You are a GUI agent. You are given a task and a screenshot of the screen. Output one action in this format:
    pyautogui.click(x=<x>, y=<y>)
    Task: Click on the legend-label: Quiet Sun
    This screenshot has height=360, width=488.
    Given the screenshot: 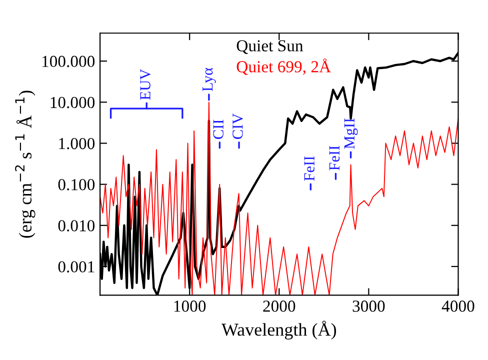 What is the action you would take?
    pyautogui.click(x=270, y=47)
    